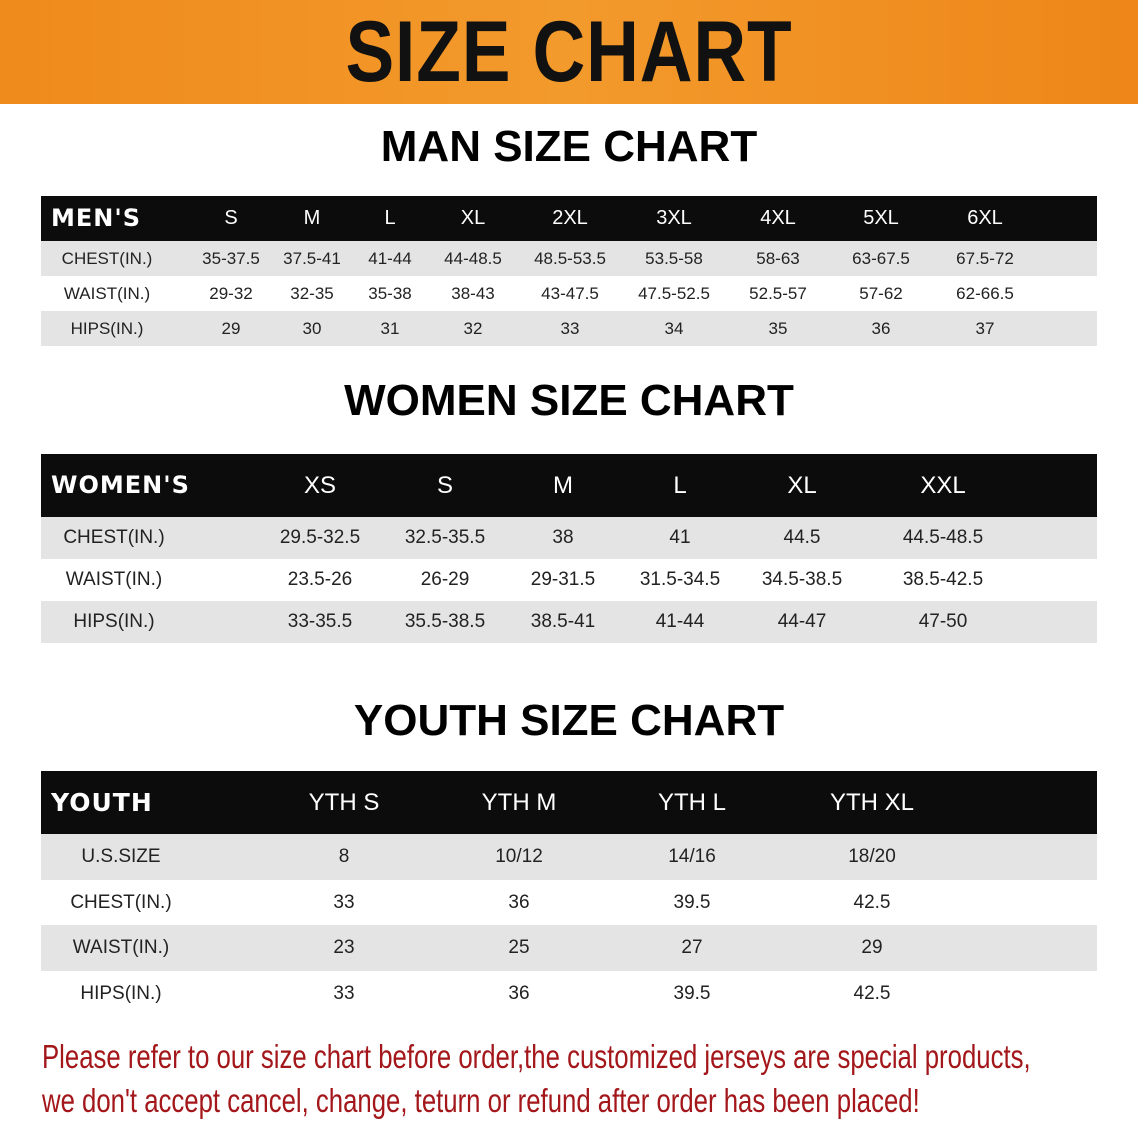  Describe the element at coordinates (320, 579) in the screenshot. I see `measurement-value: 23.5-26` at that location.